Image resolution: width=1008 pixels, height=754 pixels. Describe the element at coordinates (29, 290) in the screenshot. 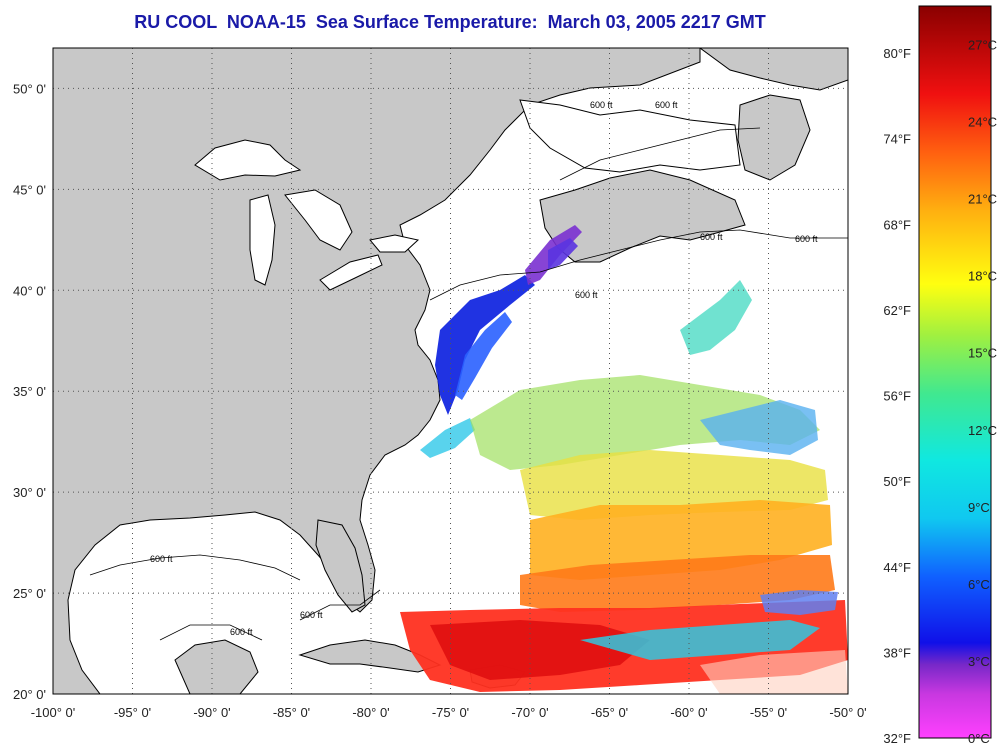

I see `latitude-tick-label: 40° 0'` at that location.